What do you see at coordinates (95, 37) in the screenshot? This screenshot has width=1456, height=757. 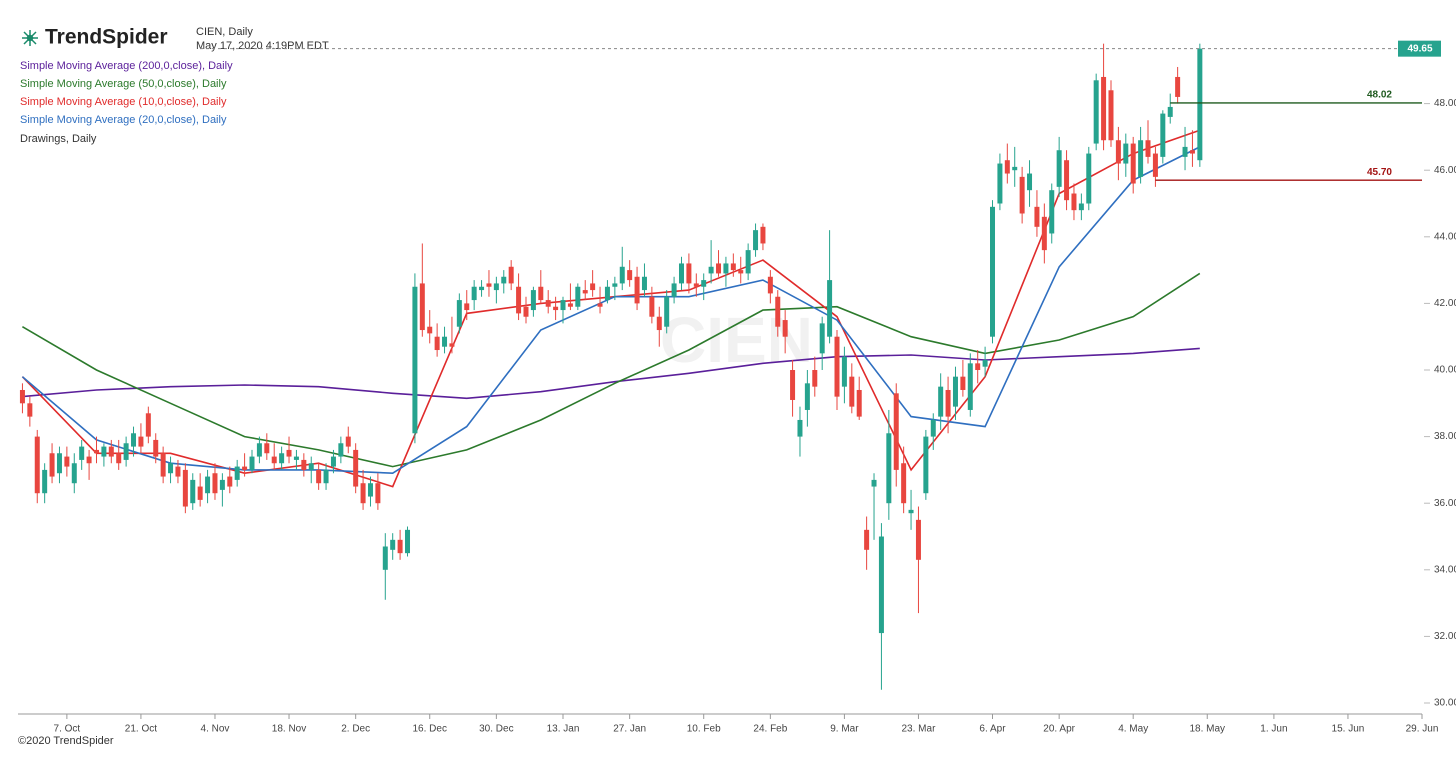 I see `logo: TrendSpider` at bounding box center [95, 37].